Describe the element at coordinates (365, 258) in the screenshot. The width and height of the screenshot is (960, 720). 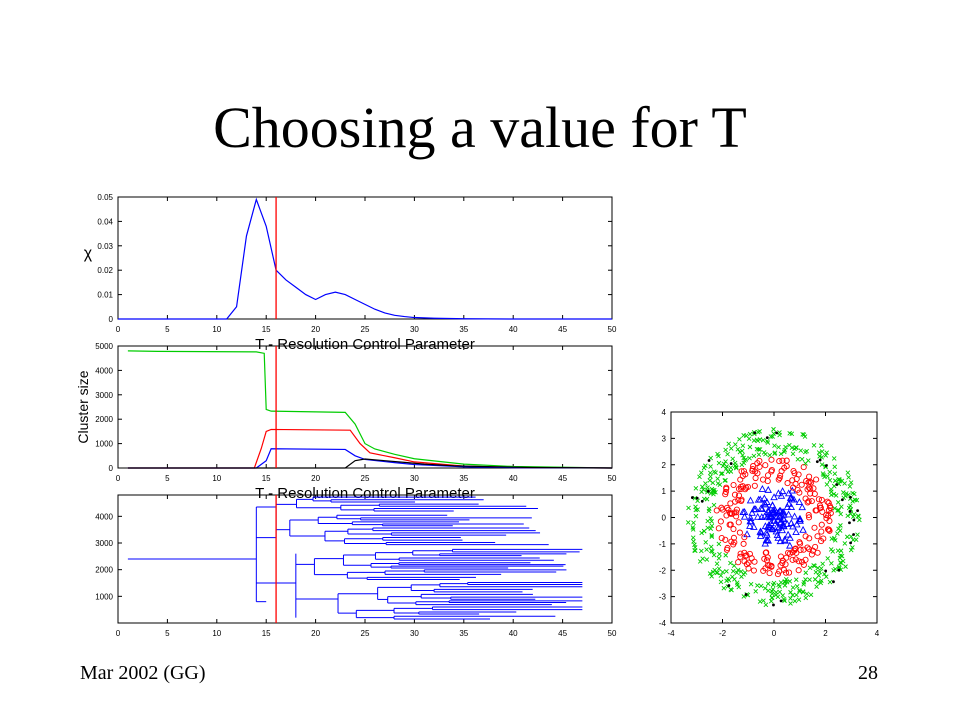
I see `plot-frame` at that location.